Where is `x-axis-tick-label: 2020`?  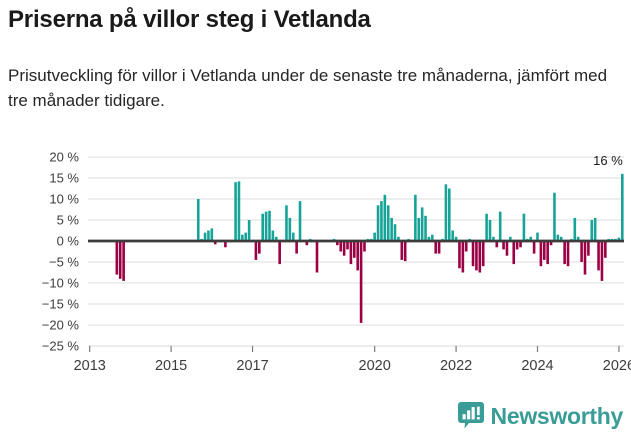
x-axis-tick-label: 2020 is located at coordinates (375, 366).